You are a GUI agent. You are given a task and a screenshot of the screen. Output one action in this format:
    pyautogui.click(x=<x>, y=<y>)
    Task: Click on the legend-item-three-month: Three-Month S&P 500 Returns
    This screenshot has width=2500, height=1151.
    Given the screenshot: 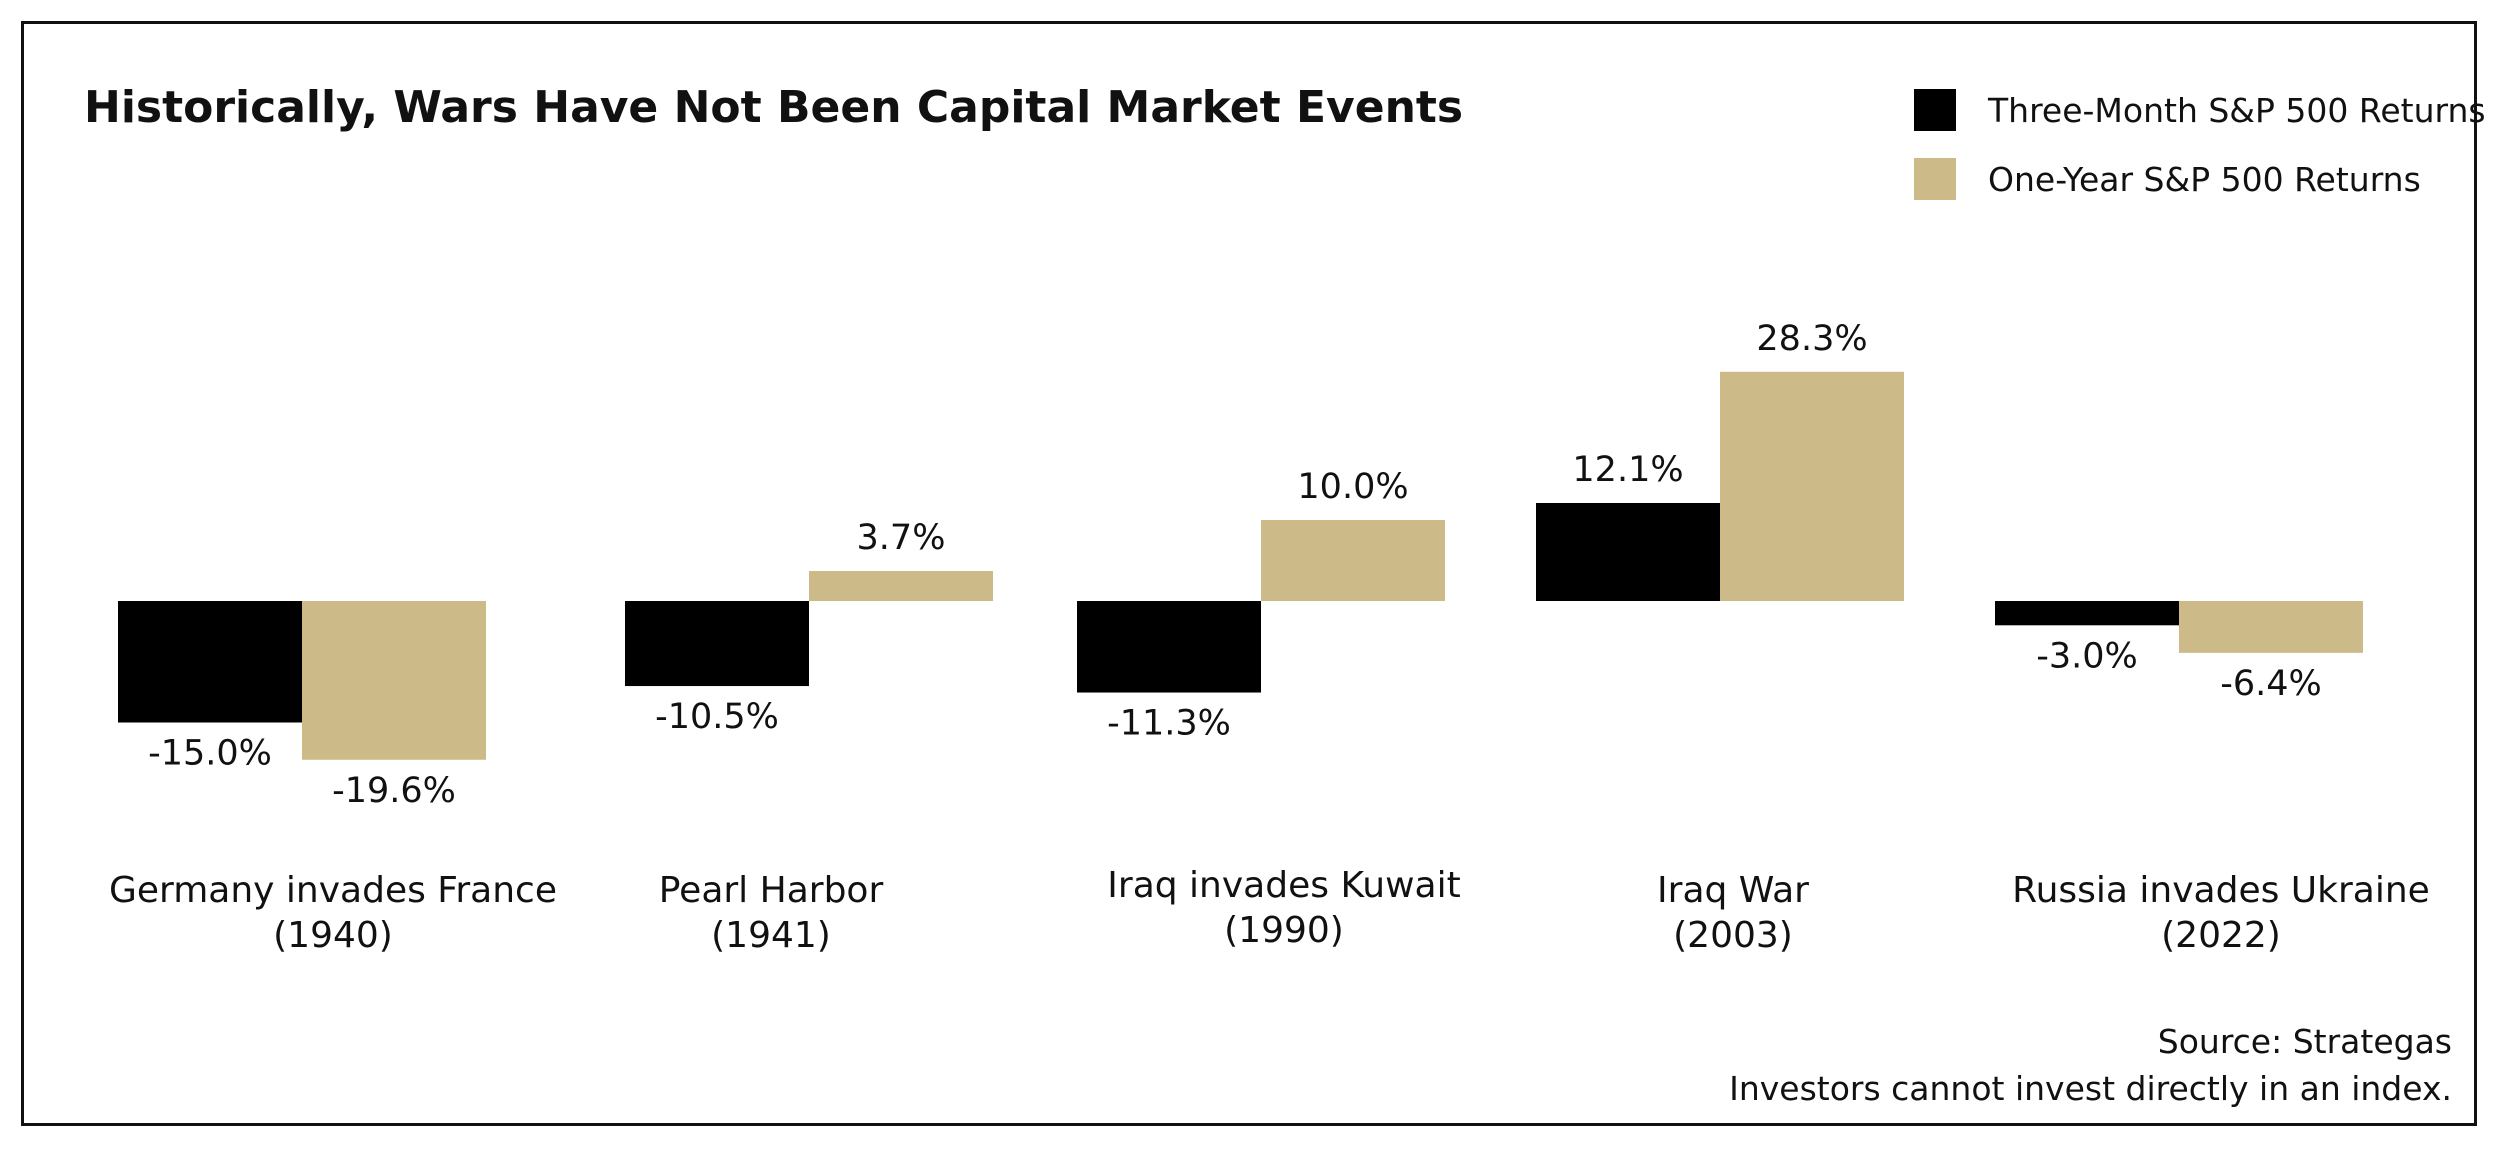 What is the action you would take?
    pyautogui.click(x=2200, y=110)
    